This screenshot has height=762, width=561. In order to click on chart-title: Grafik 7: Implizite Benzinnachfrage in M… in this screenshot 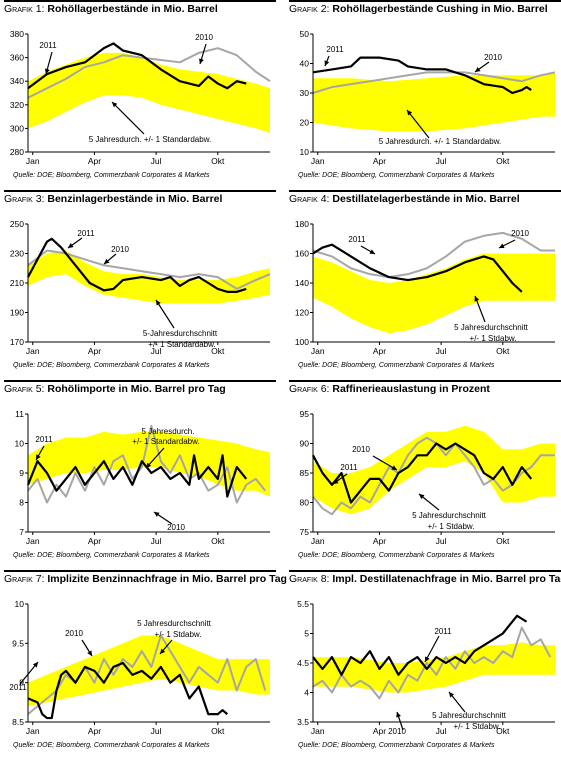, I will do `click(145, 579)`.